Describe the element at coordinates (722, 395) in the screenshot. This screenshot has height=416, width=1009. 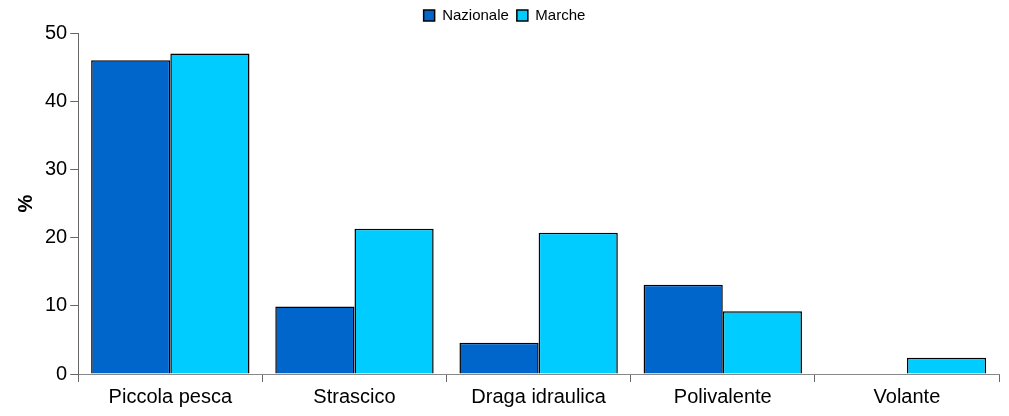
I see `x-tick-label: Polivalente` at that location.